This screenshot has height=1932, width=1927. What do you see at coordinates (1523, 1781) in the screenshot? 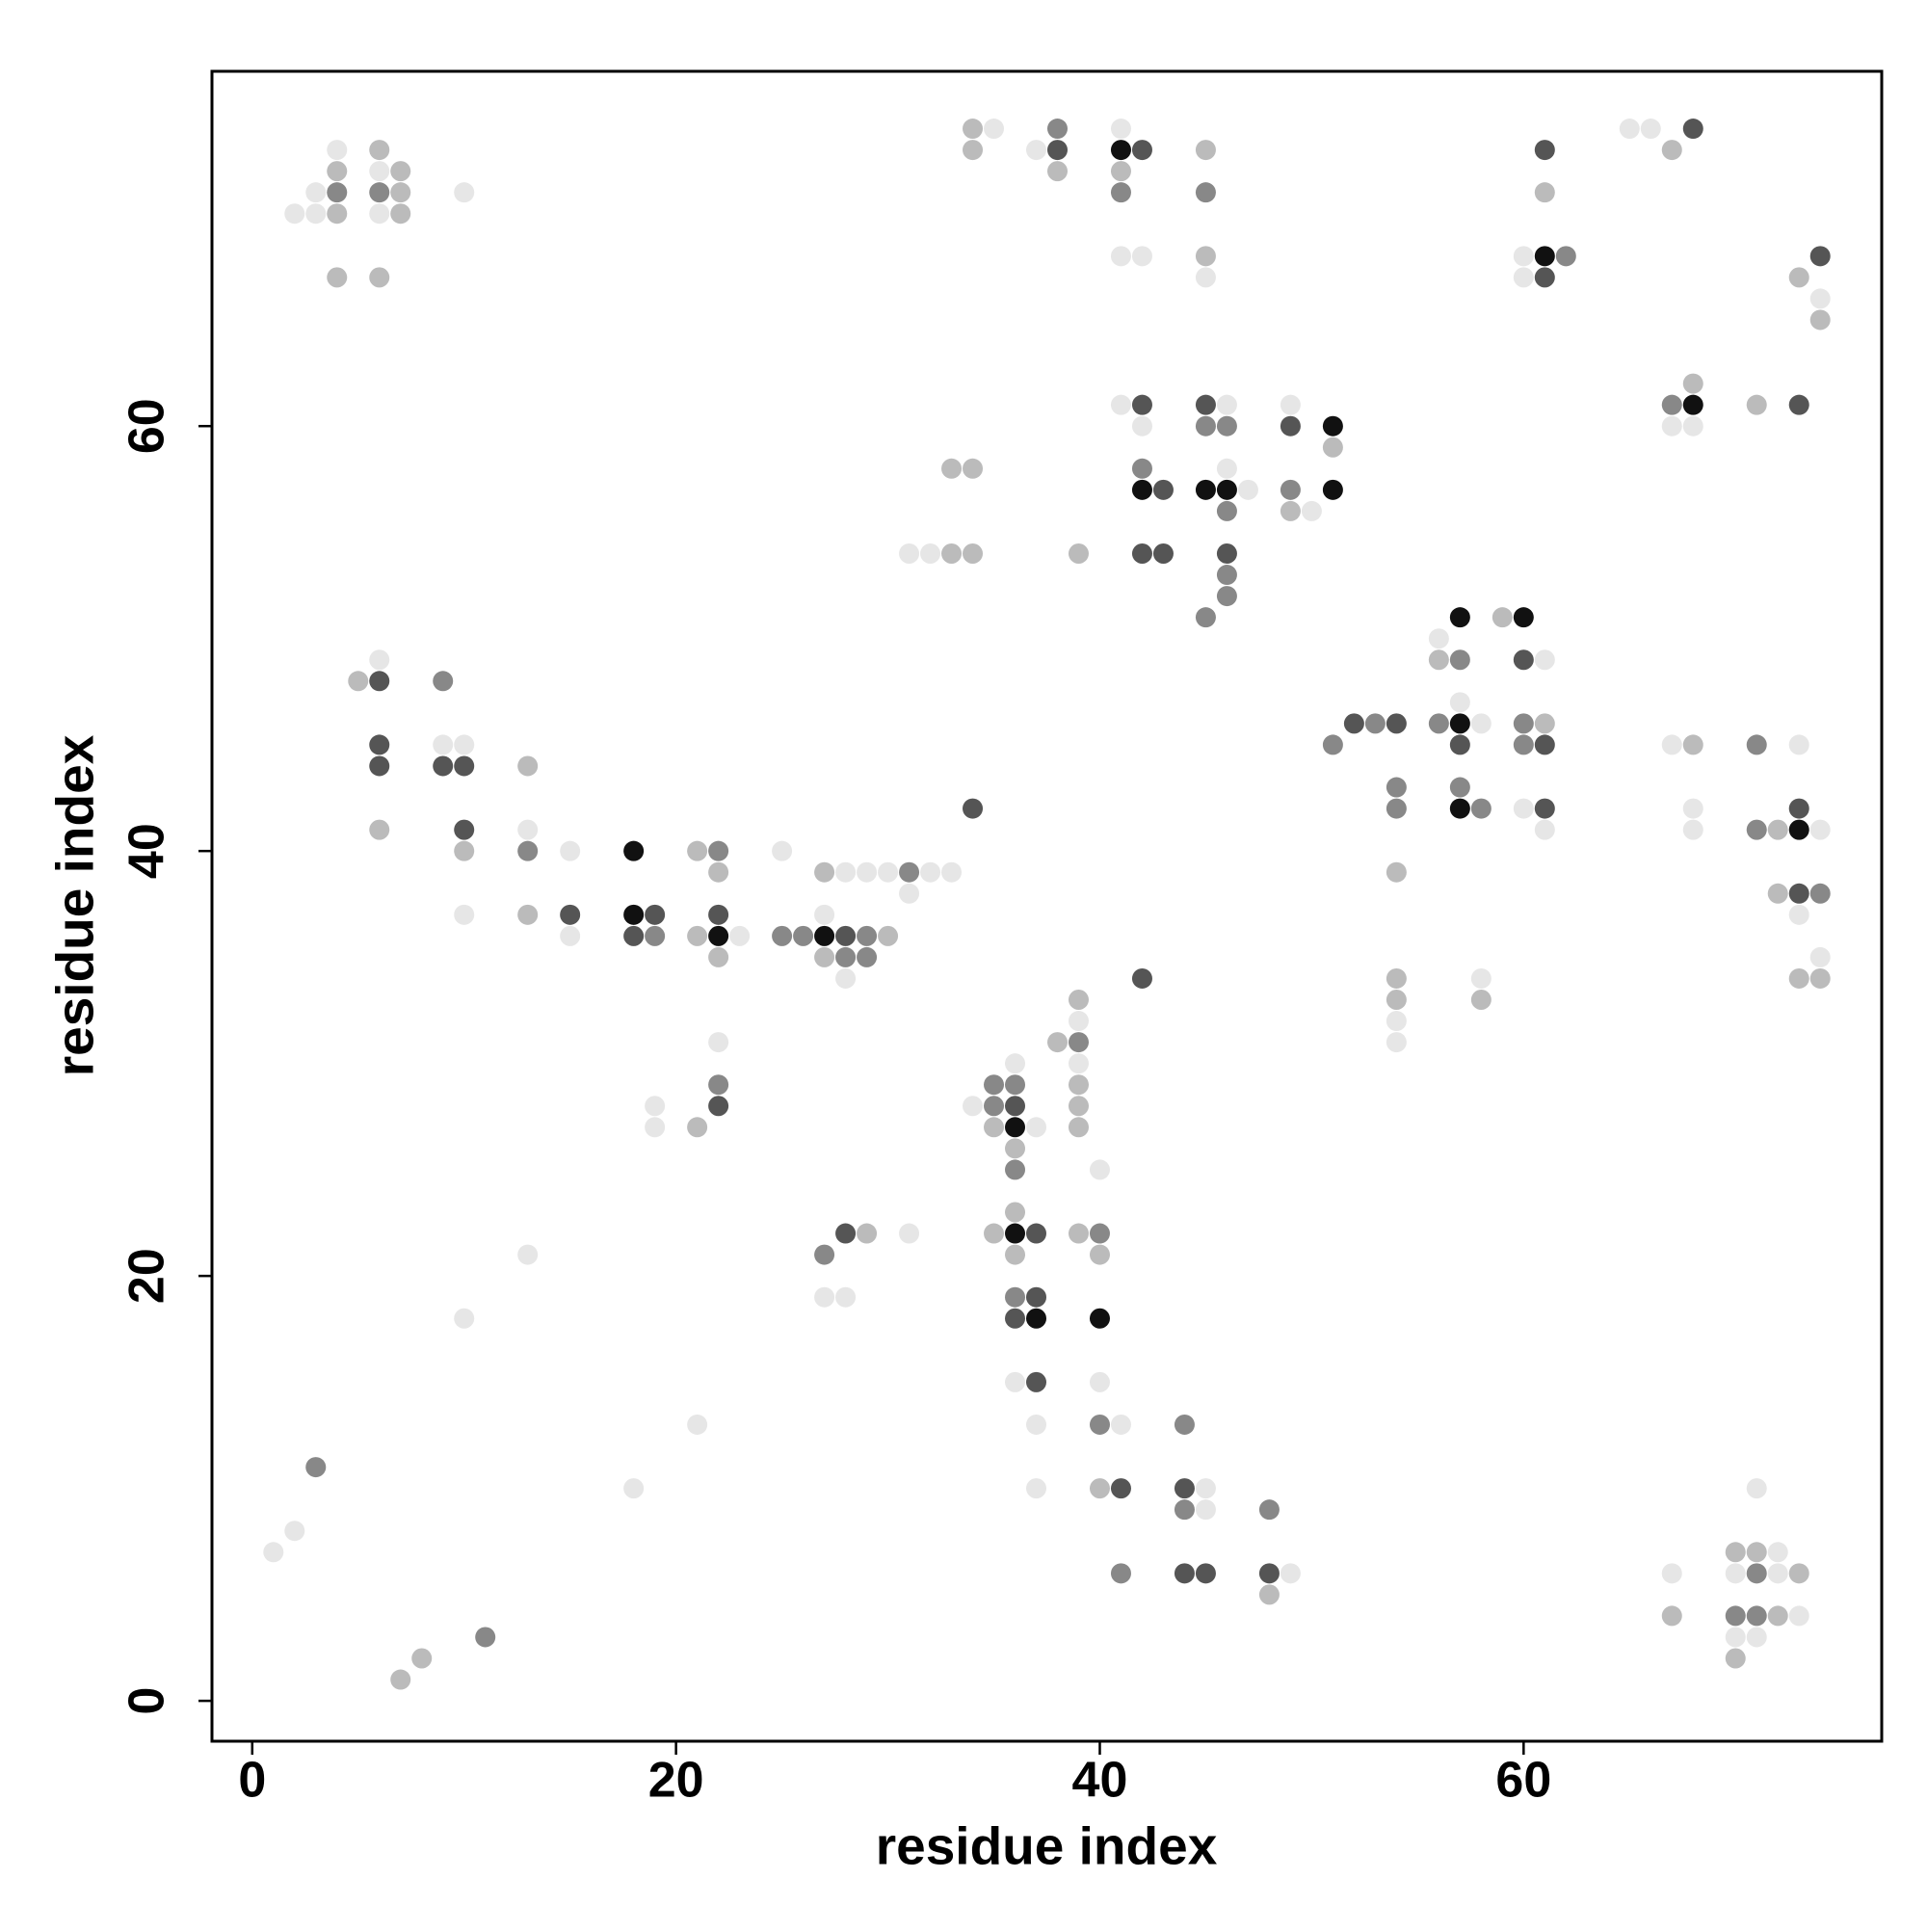
I see `x-tick-label: 60` at bounding box center [1523, 1781].